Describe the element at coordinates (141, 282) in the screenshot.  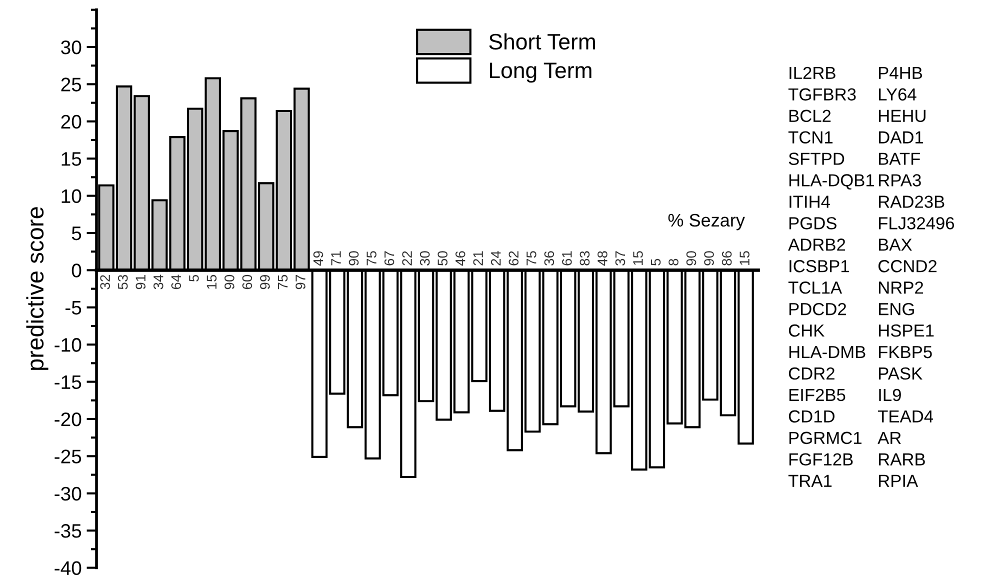
I see `x-tick-label: 91` at that location.